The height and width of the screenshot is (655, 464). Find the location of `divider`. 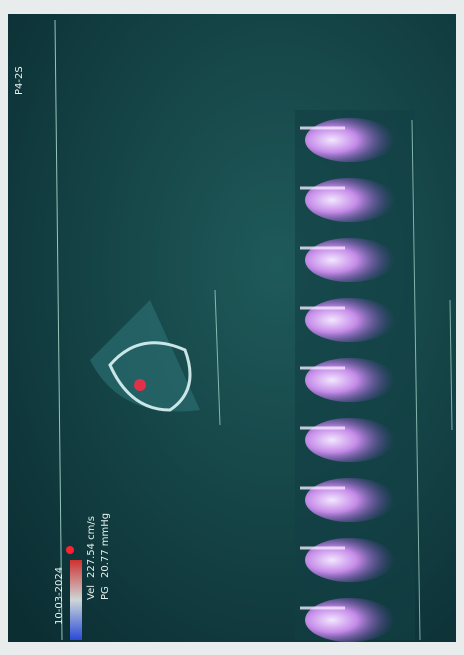

divider is located at coordinates (58, 330).